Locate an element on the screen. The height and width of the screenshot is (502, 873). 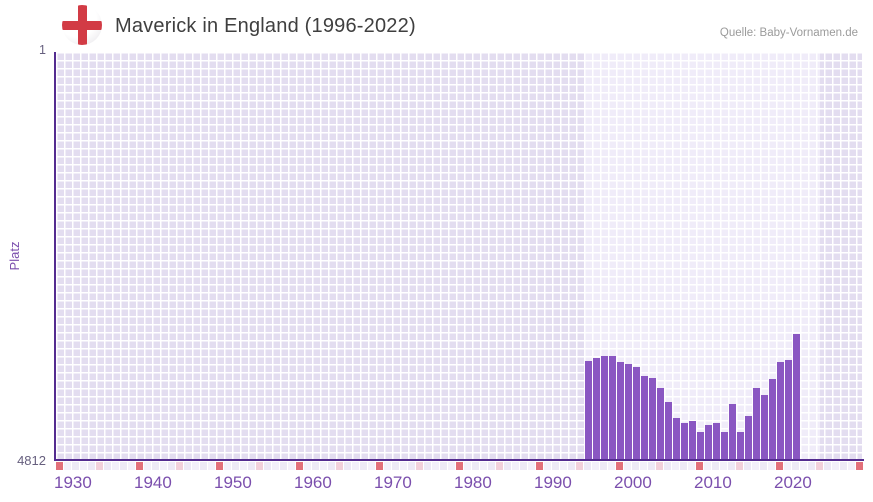
bar-2018 is located at coordinates (764, 426).